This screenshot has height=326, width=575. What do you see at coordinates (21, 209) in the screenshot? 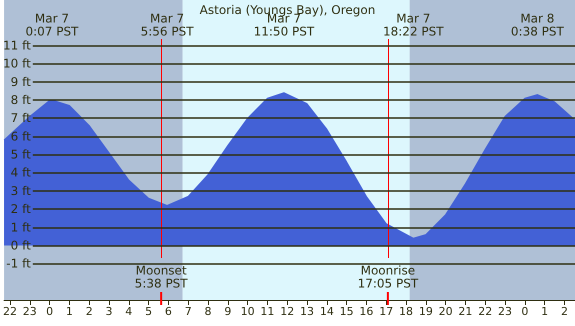
I see `y-tick-label: 2 ft` at bounding box center [21, 209].